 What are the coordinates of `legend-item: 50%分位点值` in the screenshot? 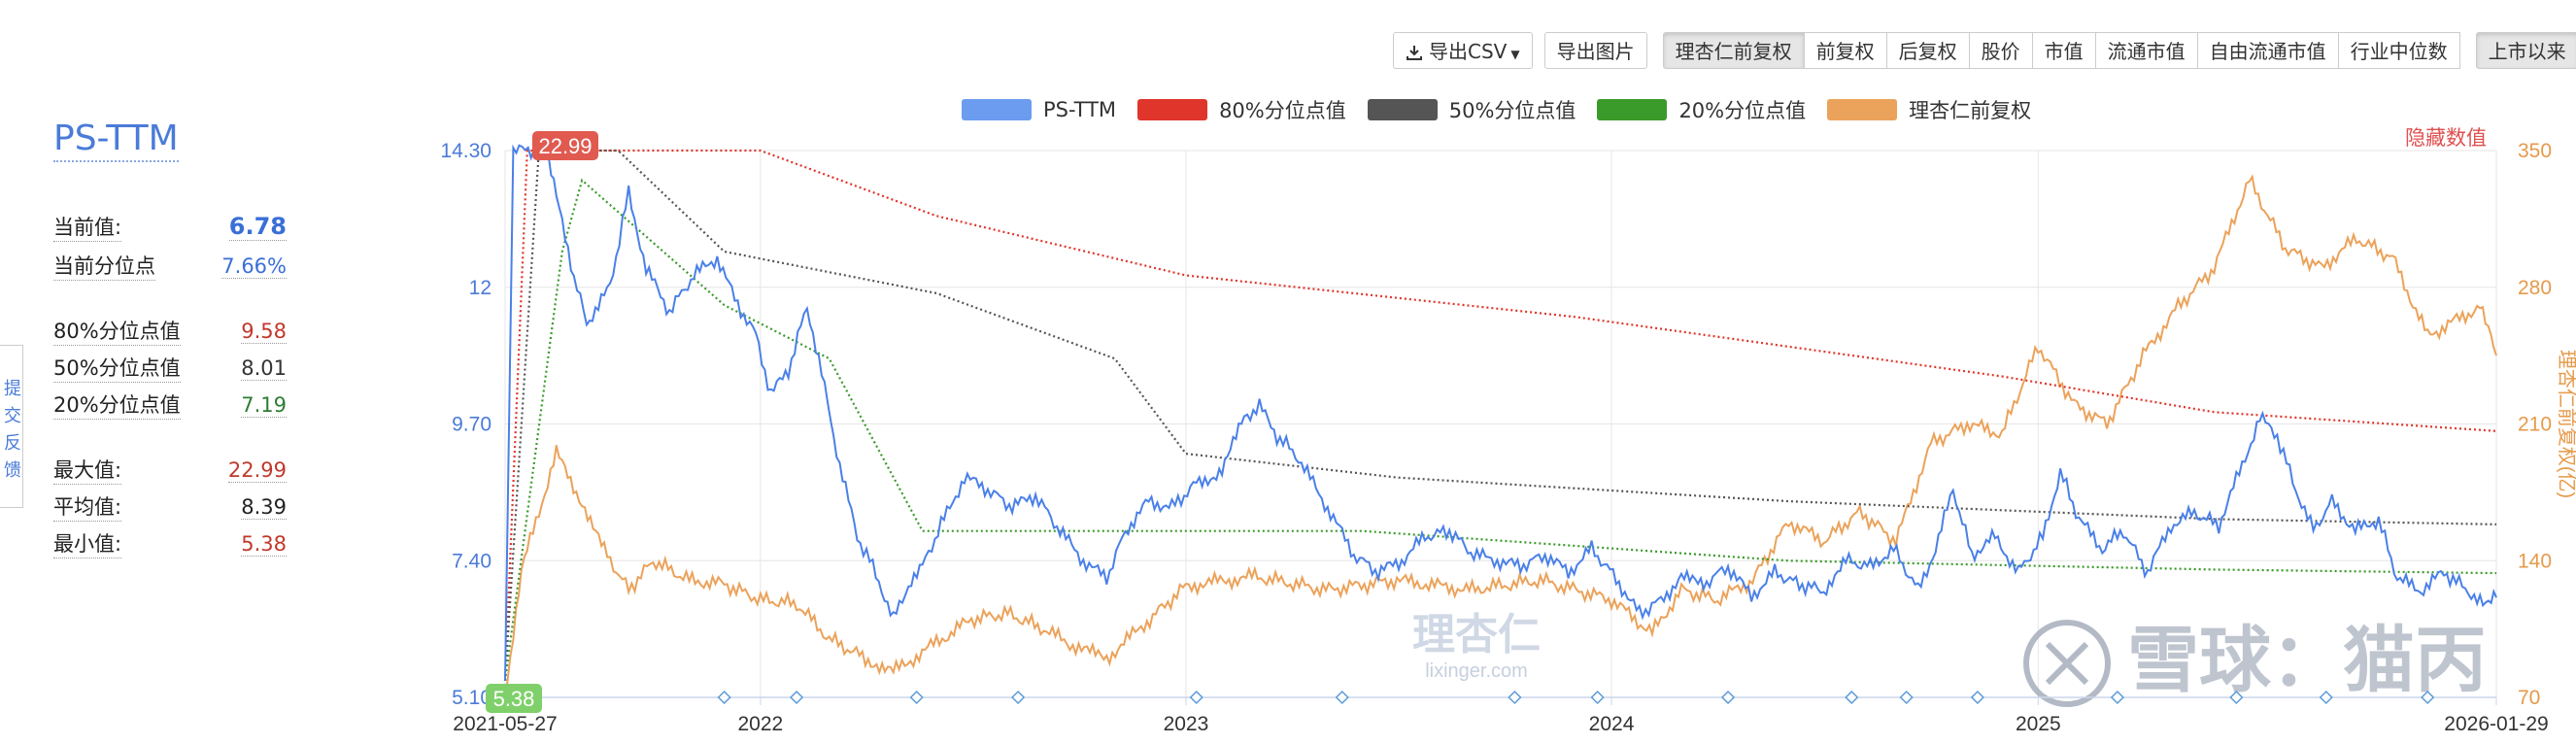 It's located at (1471, 109).